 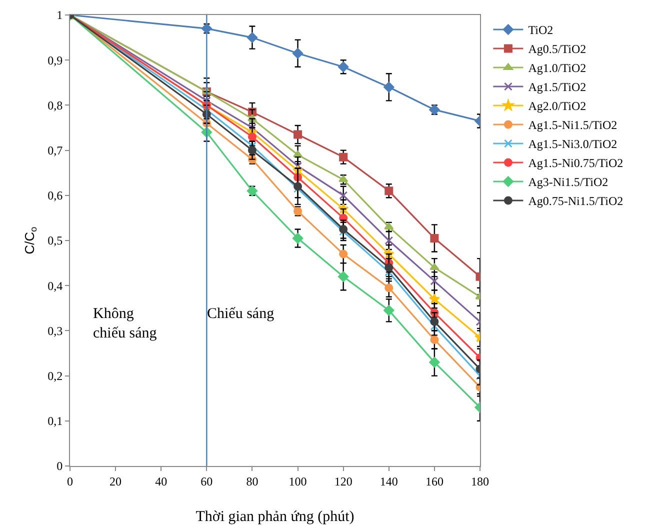 What do you see at coordinates (252, 481) in the screenshot?
I see `x-tick-label: 80` at bounding box center [252, 481].